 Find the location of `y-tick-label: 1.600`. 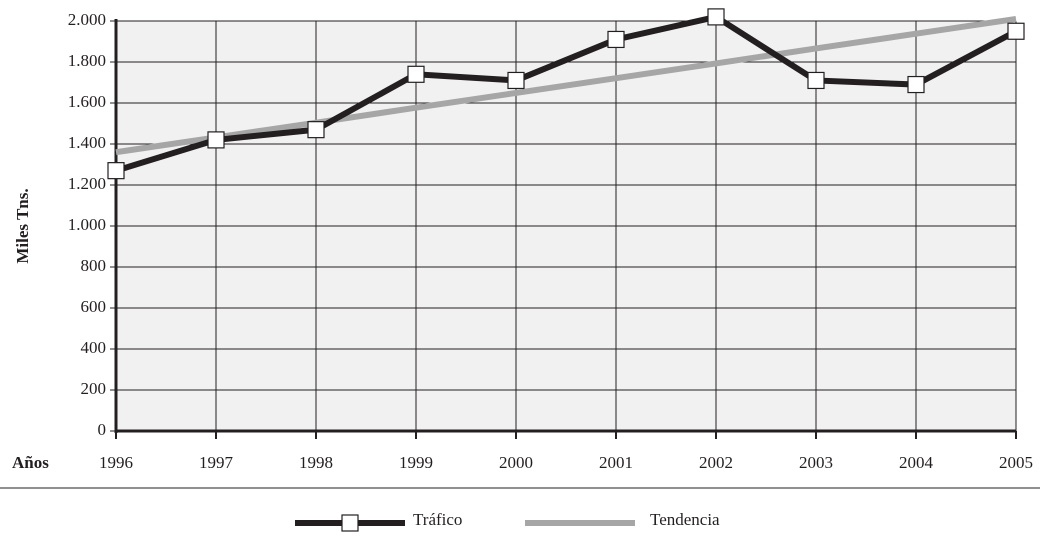

y-tick-label: 1.600 is located at coordinates (87, 101).